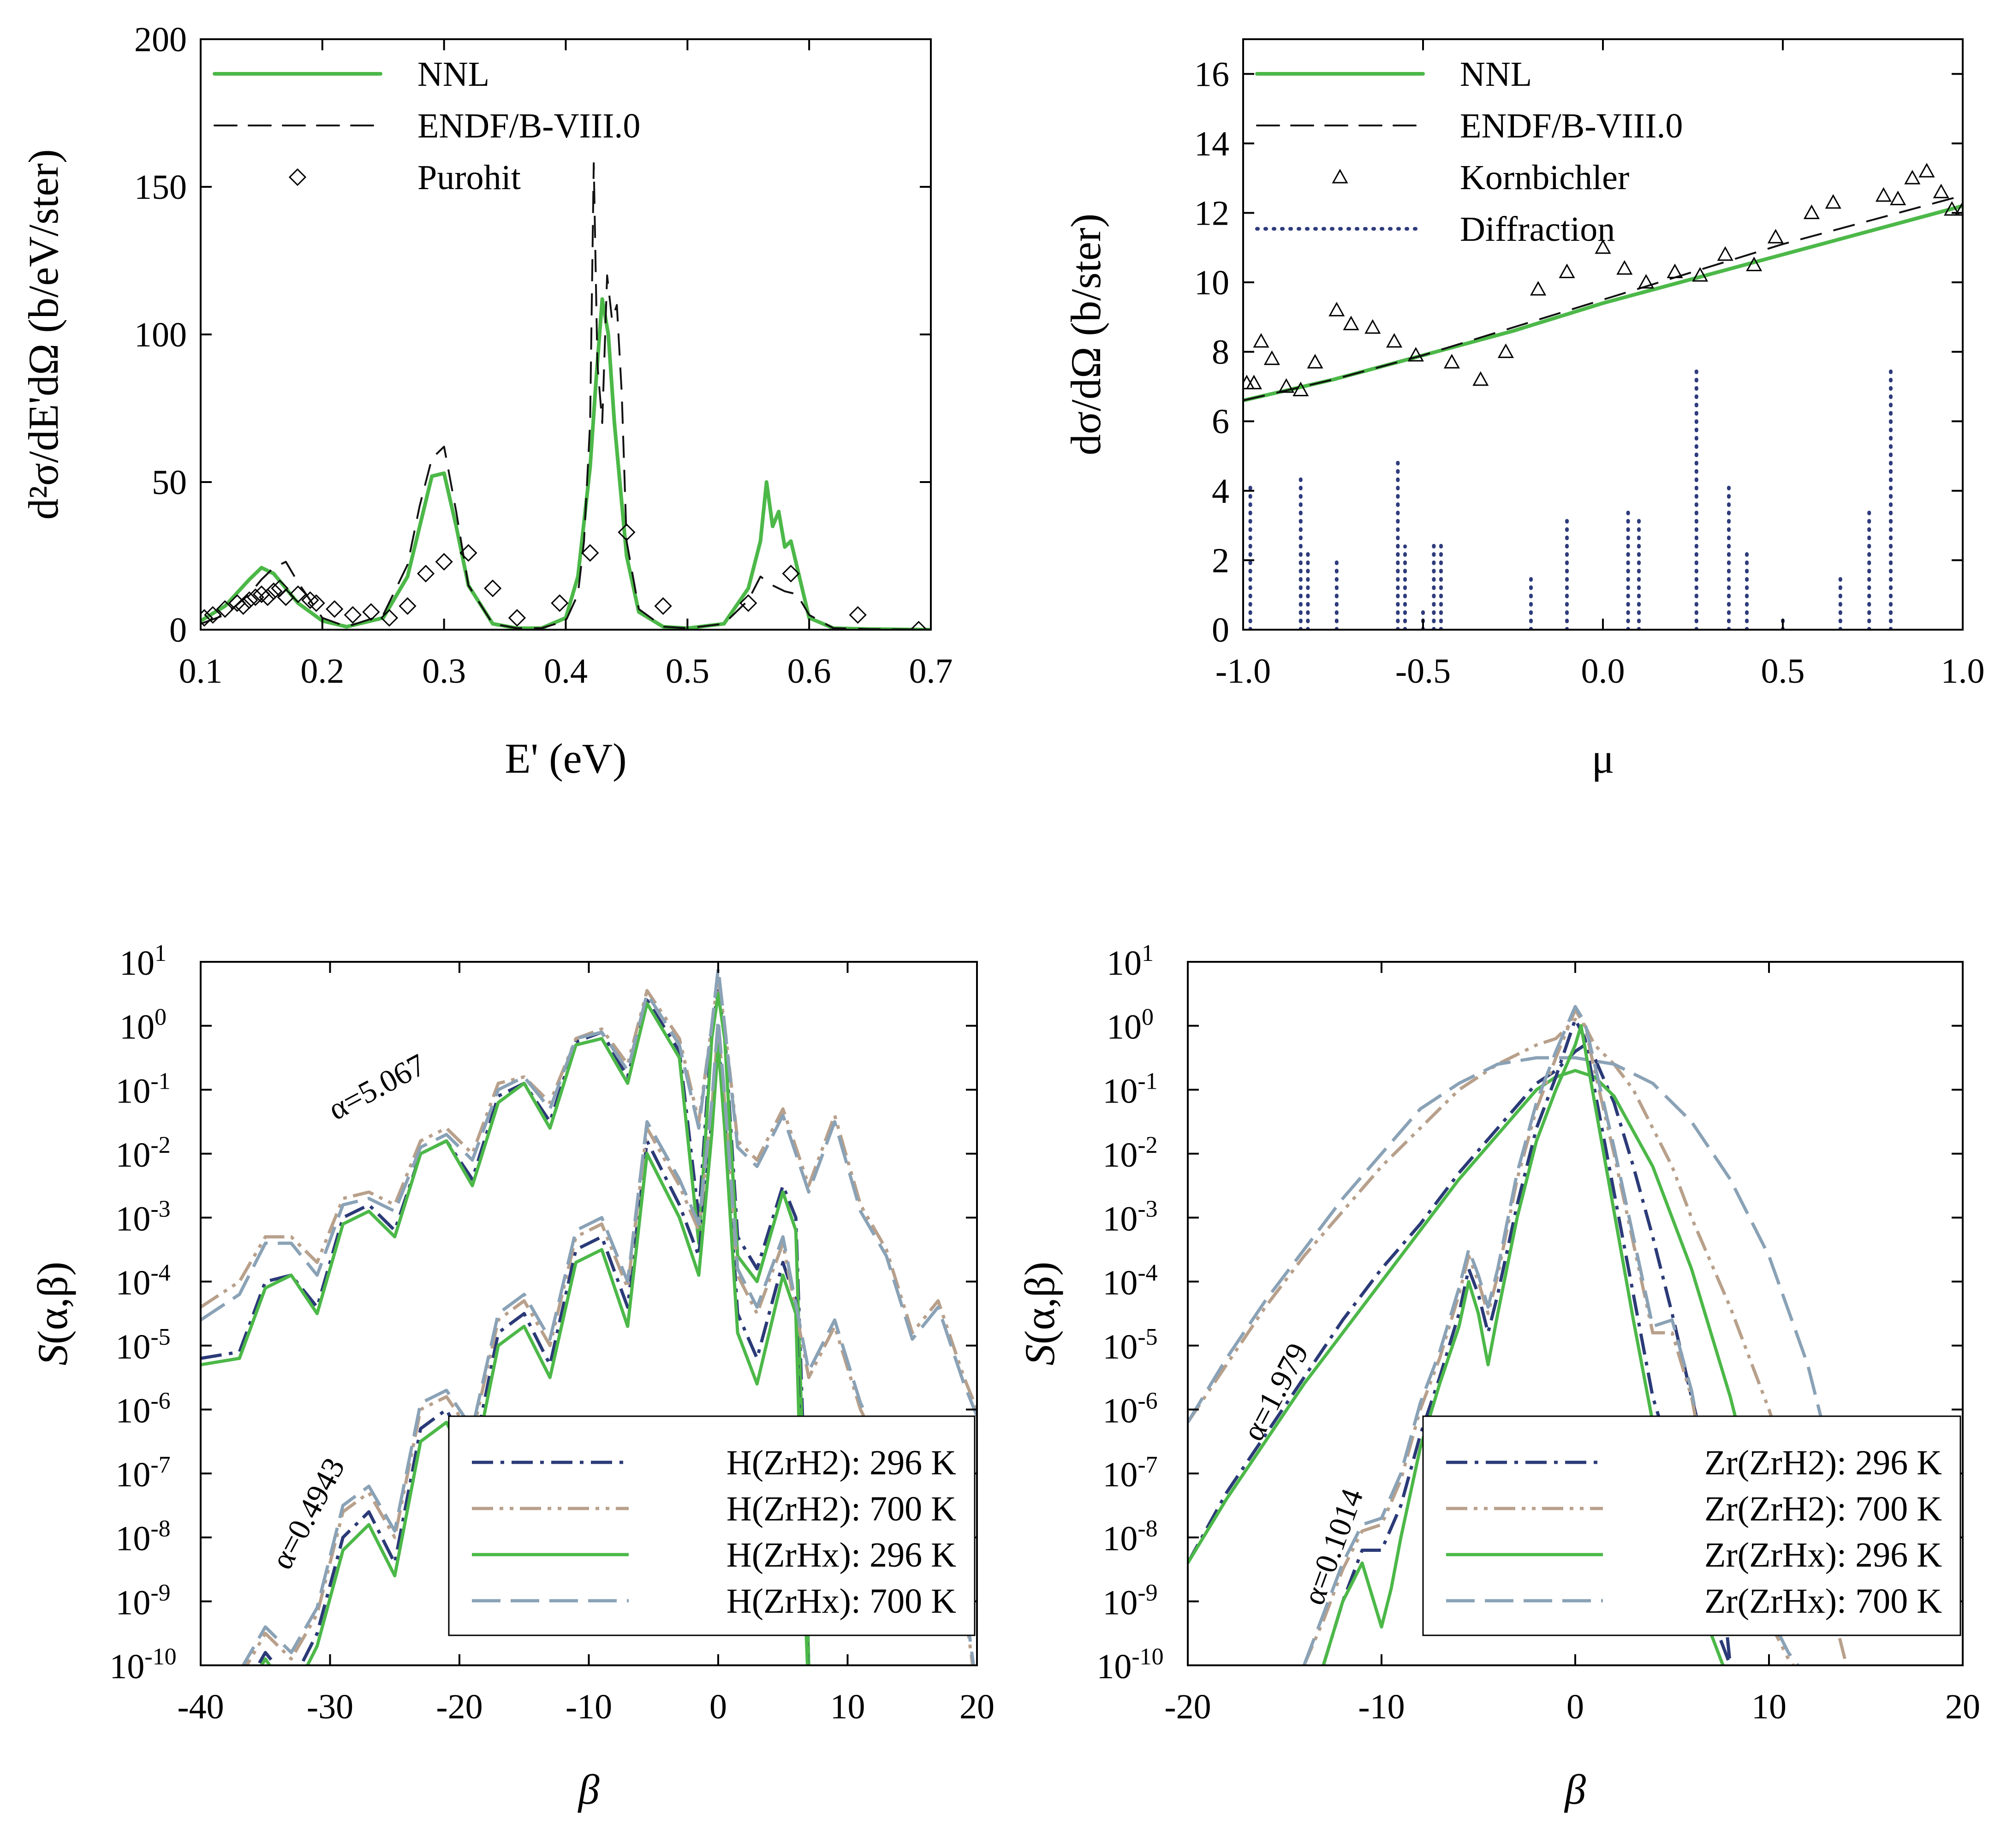 The width and height of the screenshot is (2001, 1848). I want to click on alpha-annotation: α=0.1014, so click(1333, 1547).